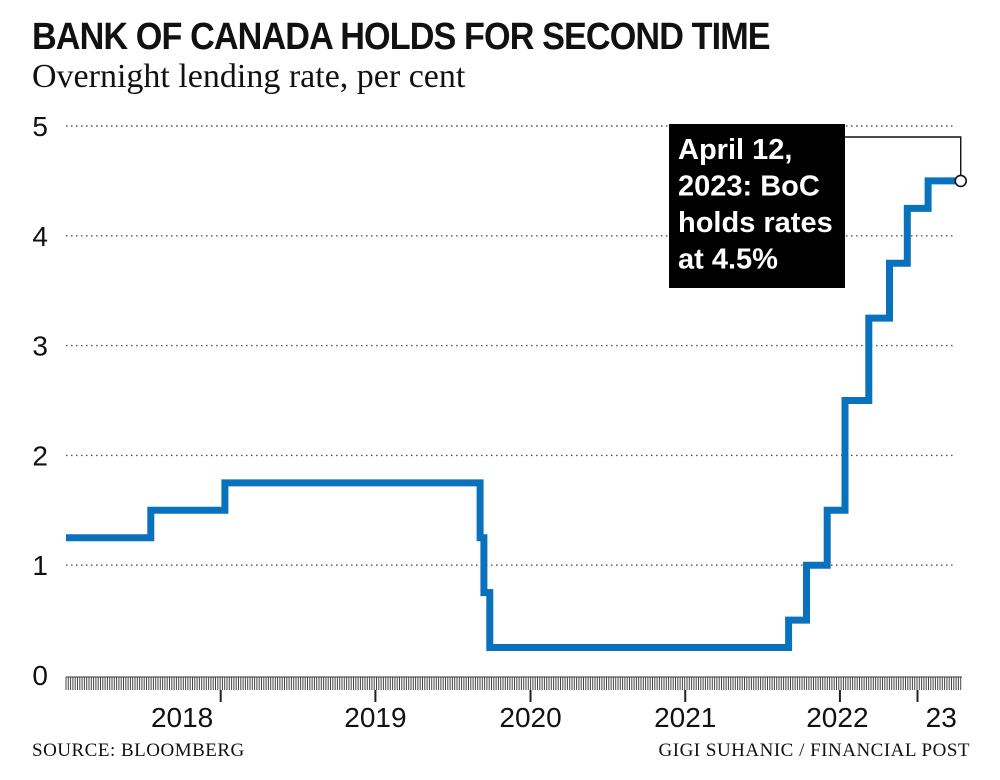  What do you see at coordinates (903, 158) in the screenshot?
I see `annotation-leader` at bounding box center [903, 158].